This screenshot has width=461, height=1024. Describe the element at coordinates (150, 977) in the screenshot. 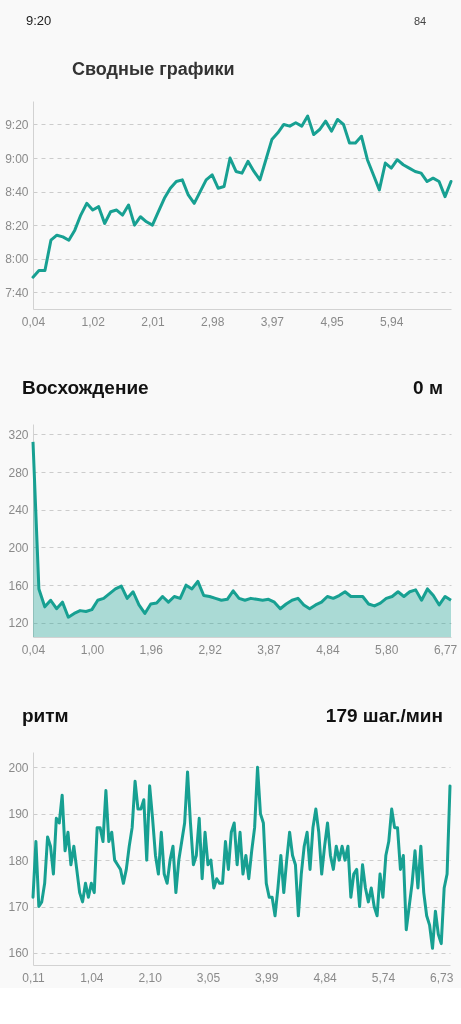

I see `x-tick-label: 2,10` at that location.